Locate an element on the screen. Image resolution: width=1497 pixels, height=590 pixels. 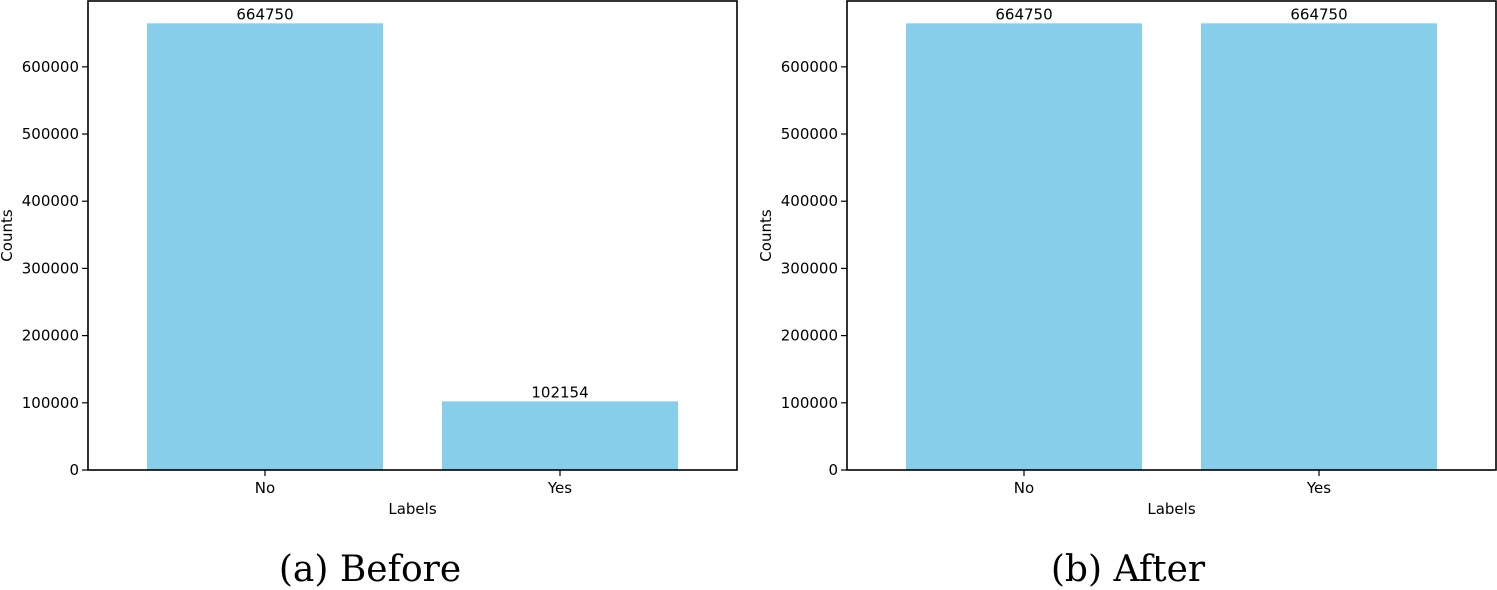
caption-before: (a) Before is located at coordinates (370, 569).